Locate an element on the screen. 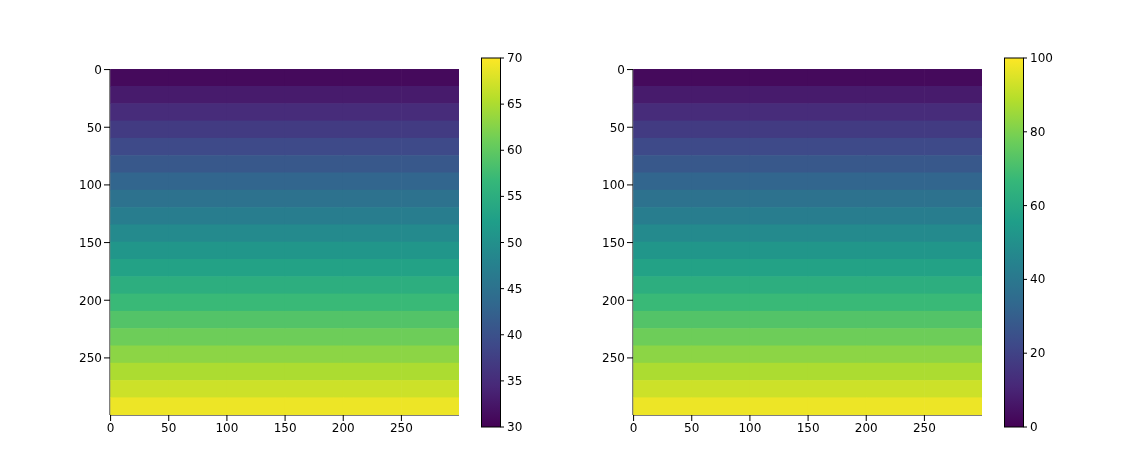  color-bar-label: 80 is located at coordinates (1038, 131).